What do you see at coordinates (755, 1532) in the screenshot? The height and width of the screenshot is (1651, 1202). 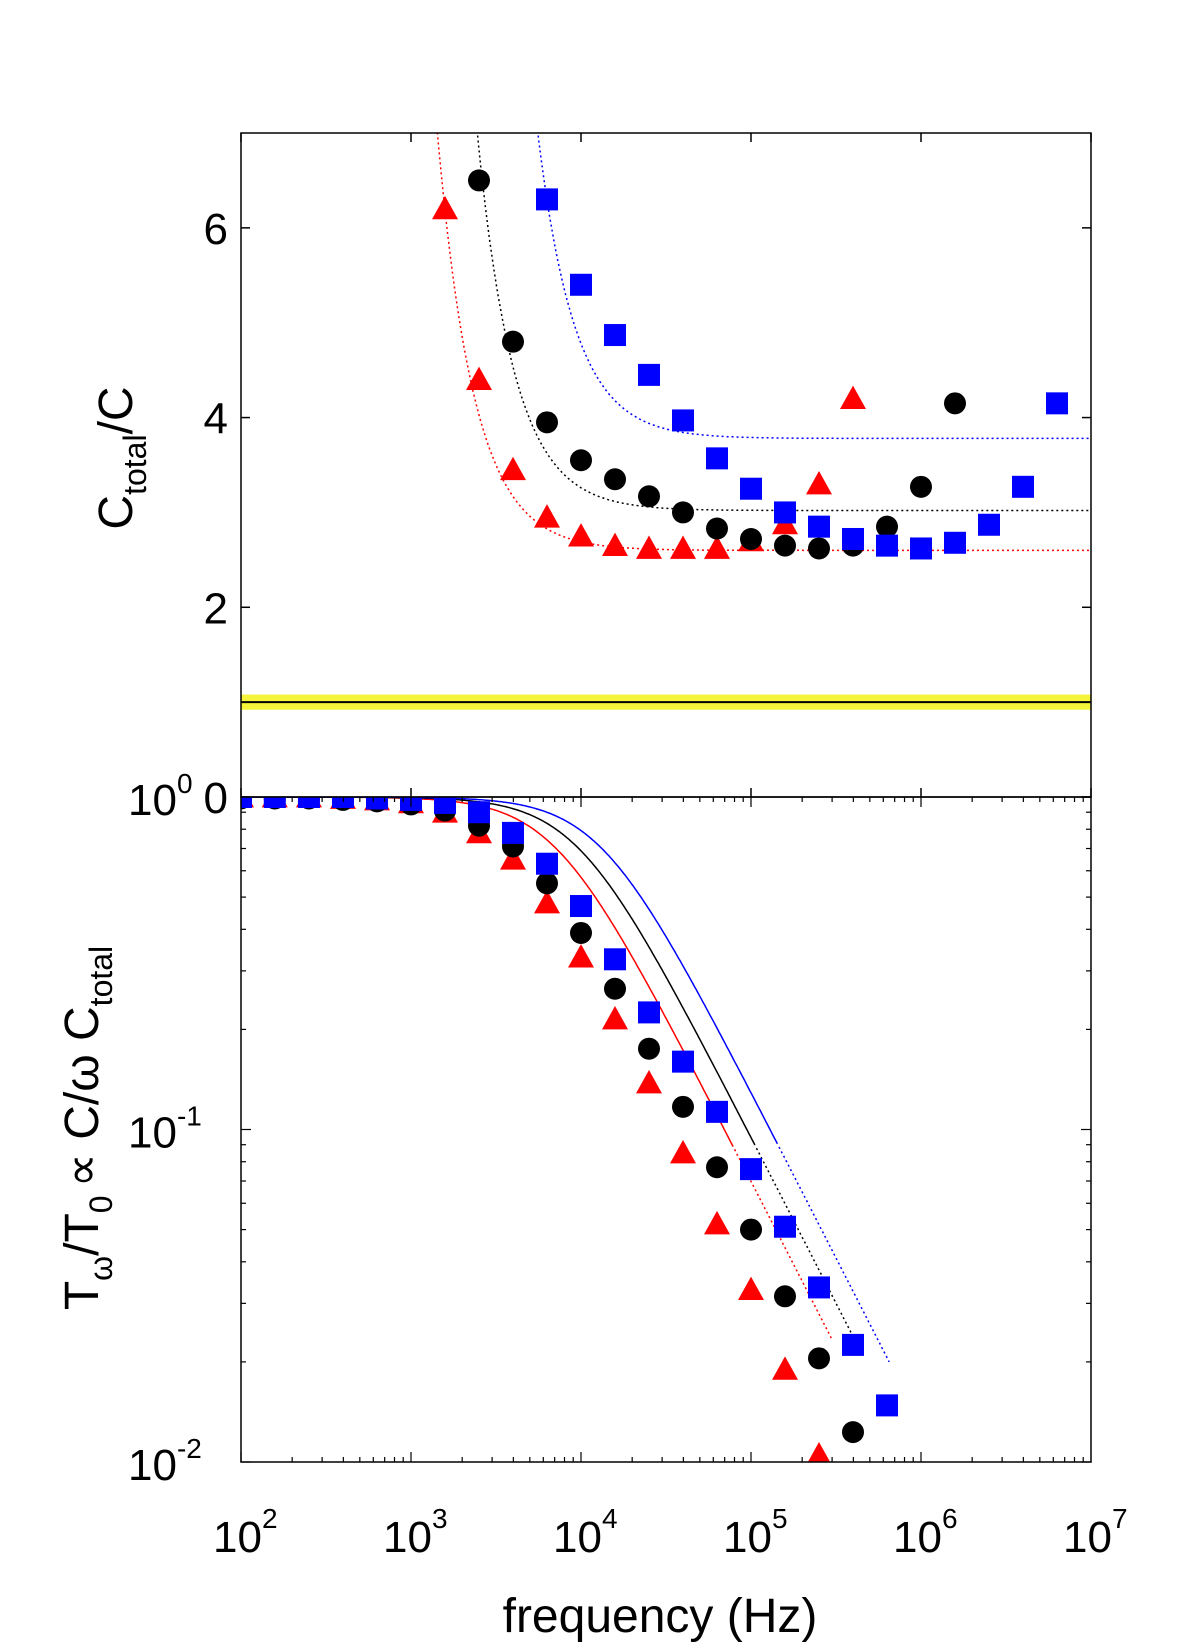 I see `x-tick-label: 10⁵` at bounding box center [755, 1532].